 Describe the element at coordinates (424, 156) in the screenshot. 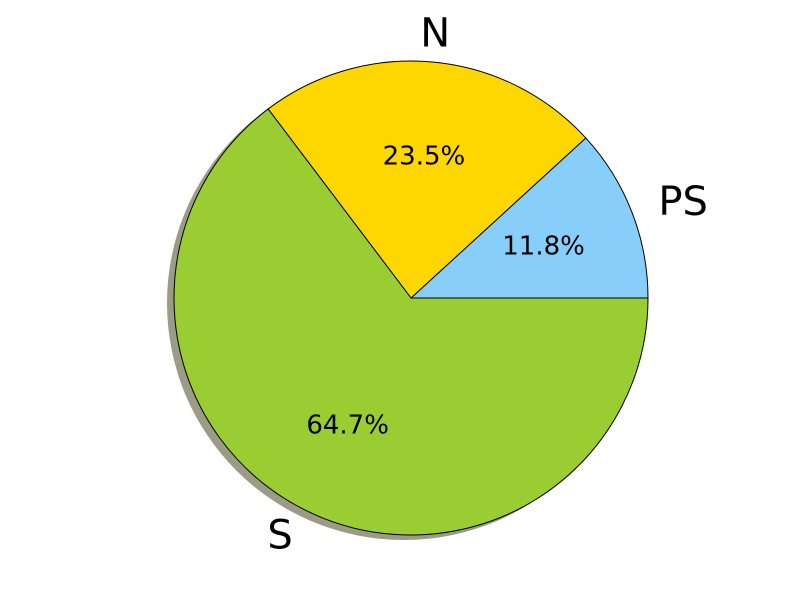

I see `pie-percent-label-n: 23.5%` at that location.